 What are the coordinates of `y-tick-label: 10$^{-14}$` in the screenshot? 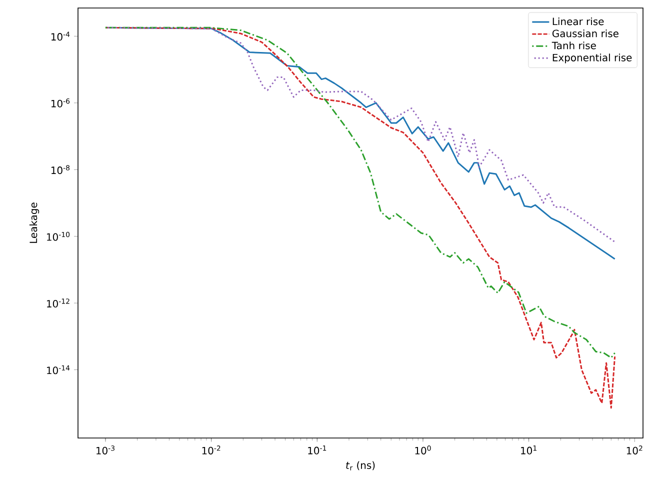 It's located at (58, 369).